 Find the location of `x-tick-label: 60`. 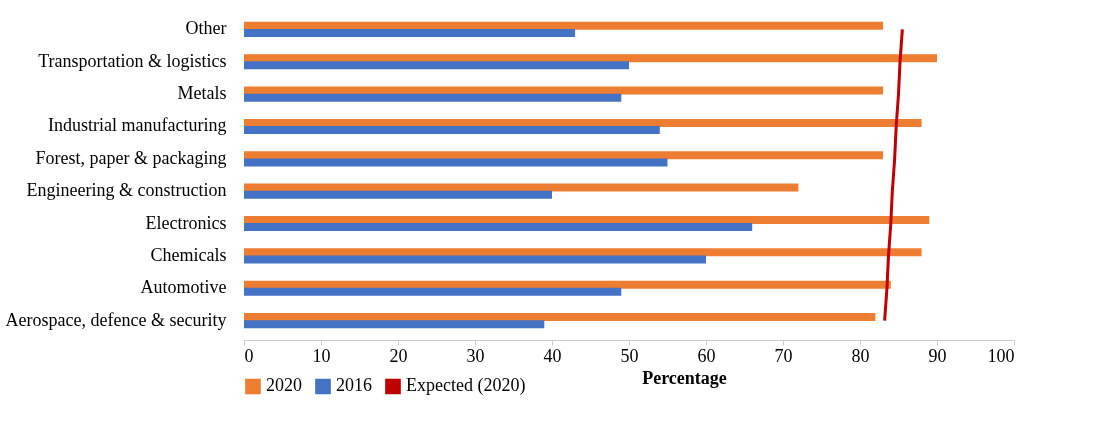

x-tick-label: 60 is located at coordinates (706, 355).